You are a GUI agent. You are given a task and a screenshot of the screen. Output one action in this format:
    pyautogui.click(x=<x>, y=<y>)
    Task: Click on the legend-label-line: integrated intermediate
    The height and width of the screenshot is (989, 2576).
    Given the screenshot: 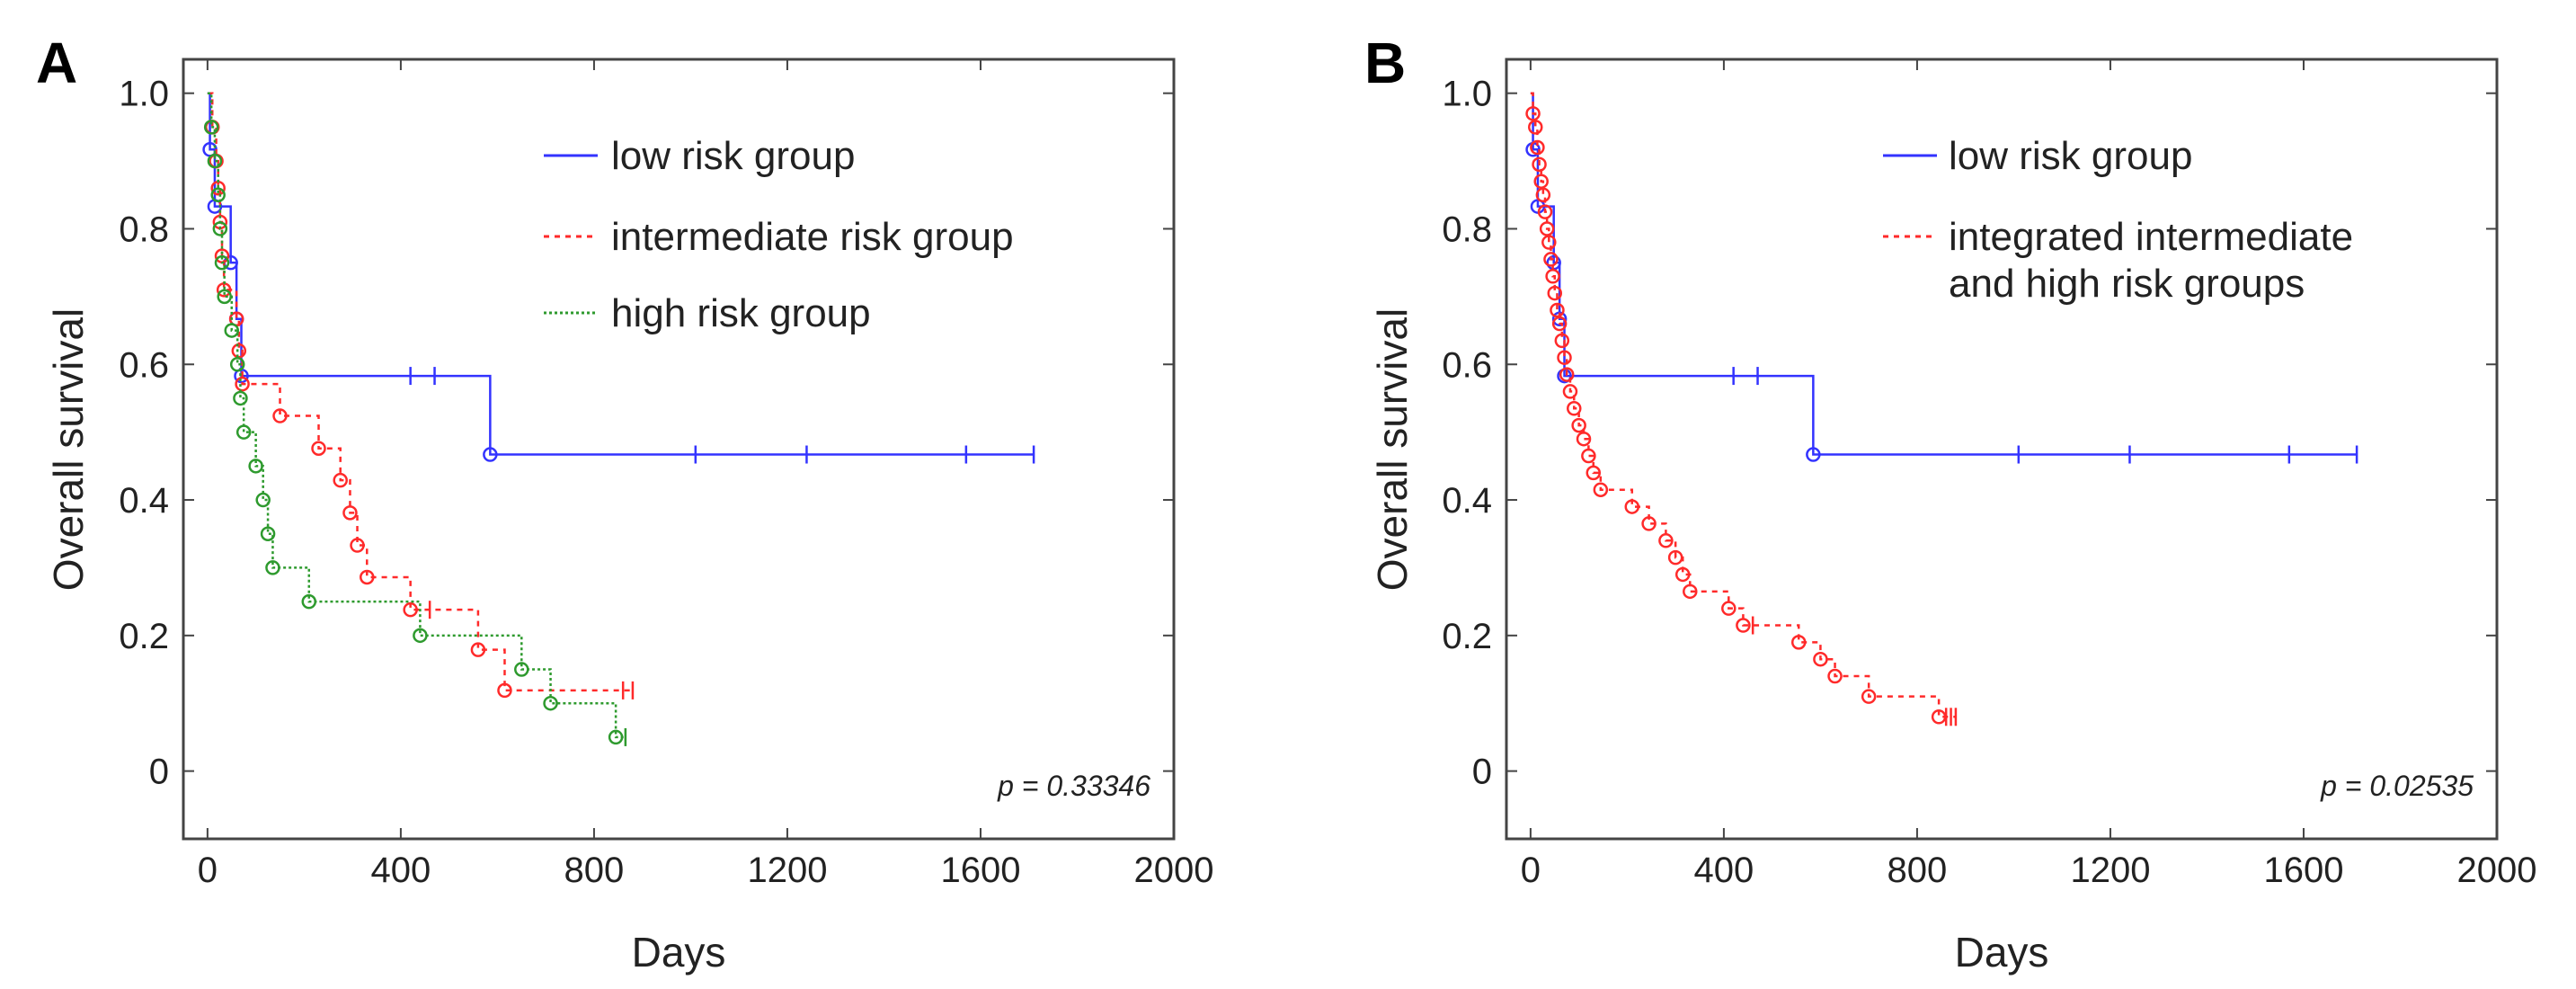 What is the action you would take?
    pyautogui.click(x=2151, y=237)
    